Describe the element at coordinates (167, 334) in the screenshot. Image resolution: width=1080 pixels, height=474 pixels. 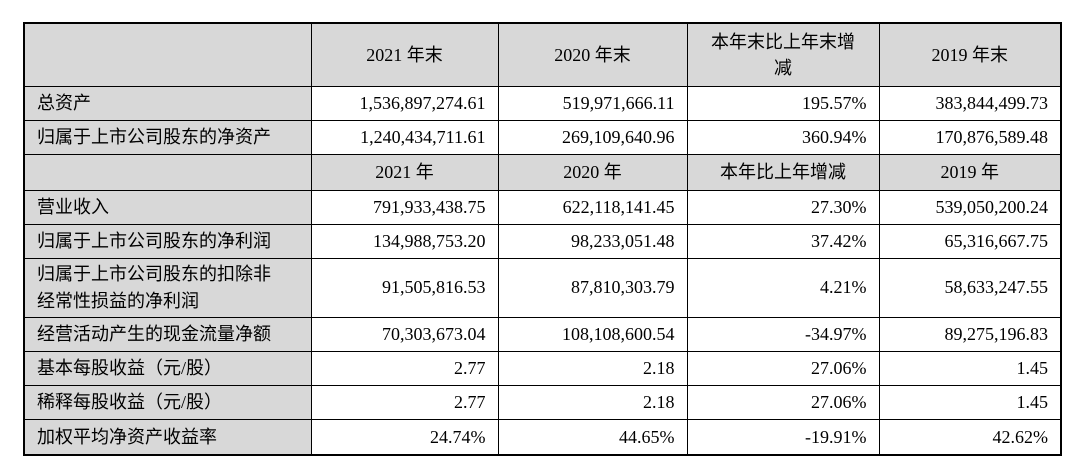
I see `row-label: 经营活动产生的现金流量净额` at that location.